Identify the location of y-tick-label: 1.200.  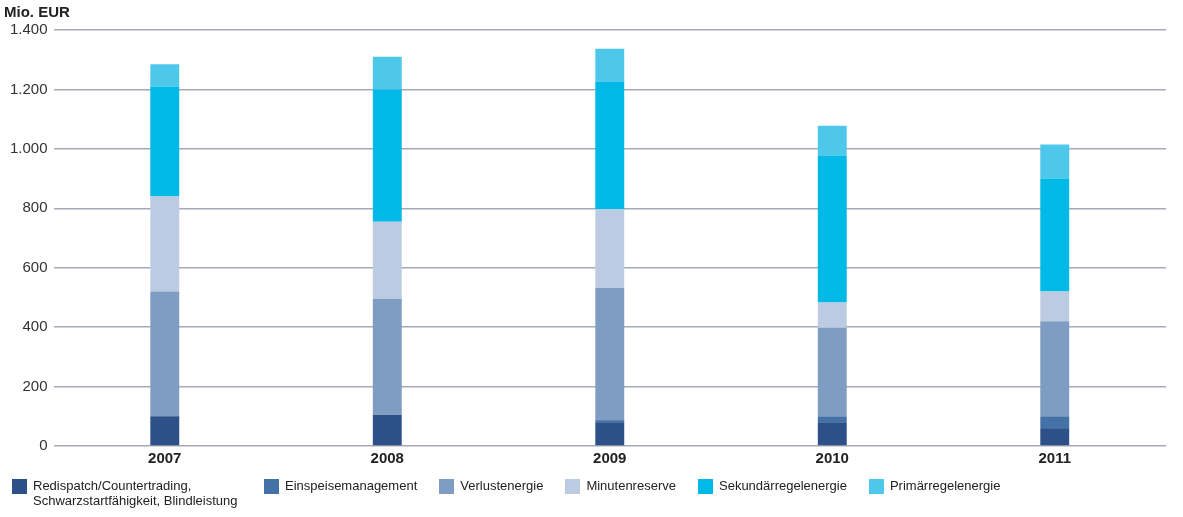
(28, 88).